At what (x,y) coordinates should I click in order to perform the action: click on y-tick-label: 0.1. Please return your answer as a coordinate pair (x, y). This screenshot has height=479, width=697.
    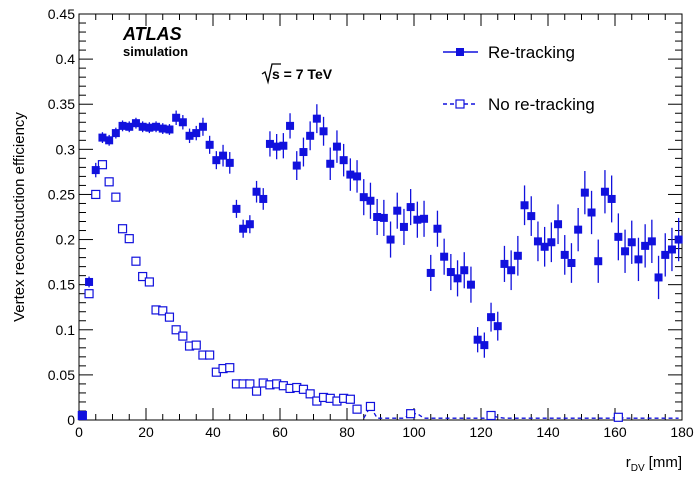
    Looking at the image, I should click on (66, 330).